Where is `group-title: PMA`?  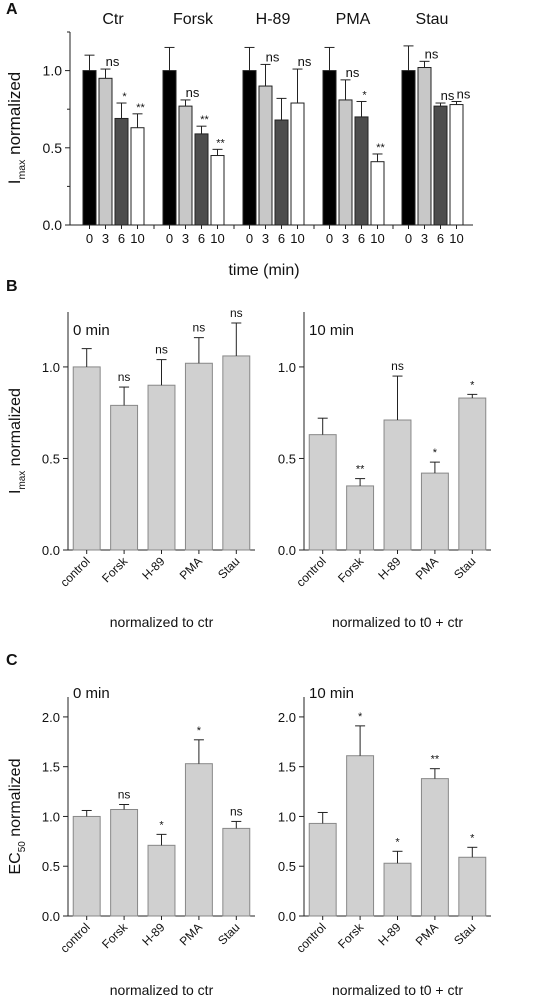
group-title: PMA is located at coordinates (353, 19).